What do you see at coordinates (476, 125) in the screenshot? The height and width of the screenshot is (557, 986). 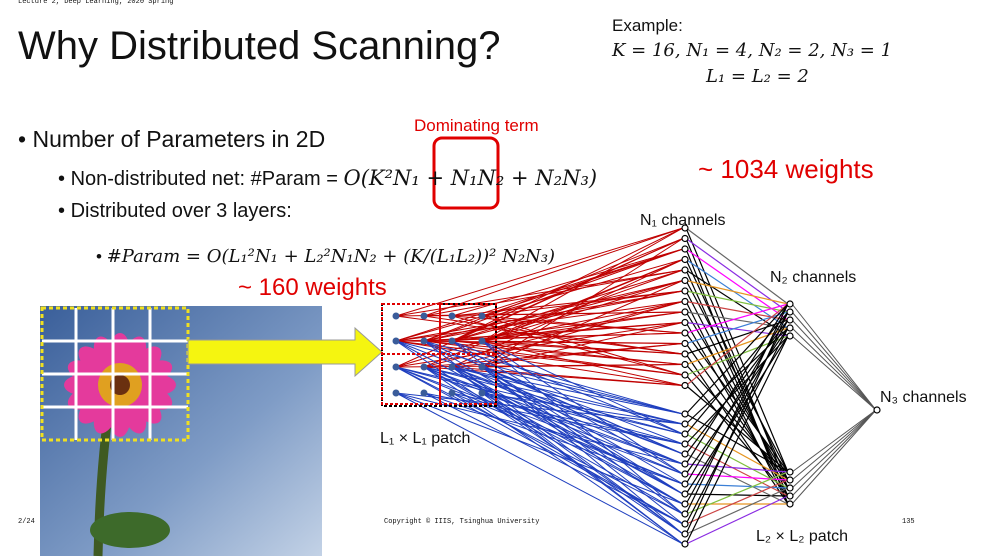 I see `annotation: Dominating term` at bounding box center [476, 125].